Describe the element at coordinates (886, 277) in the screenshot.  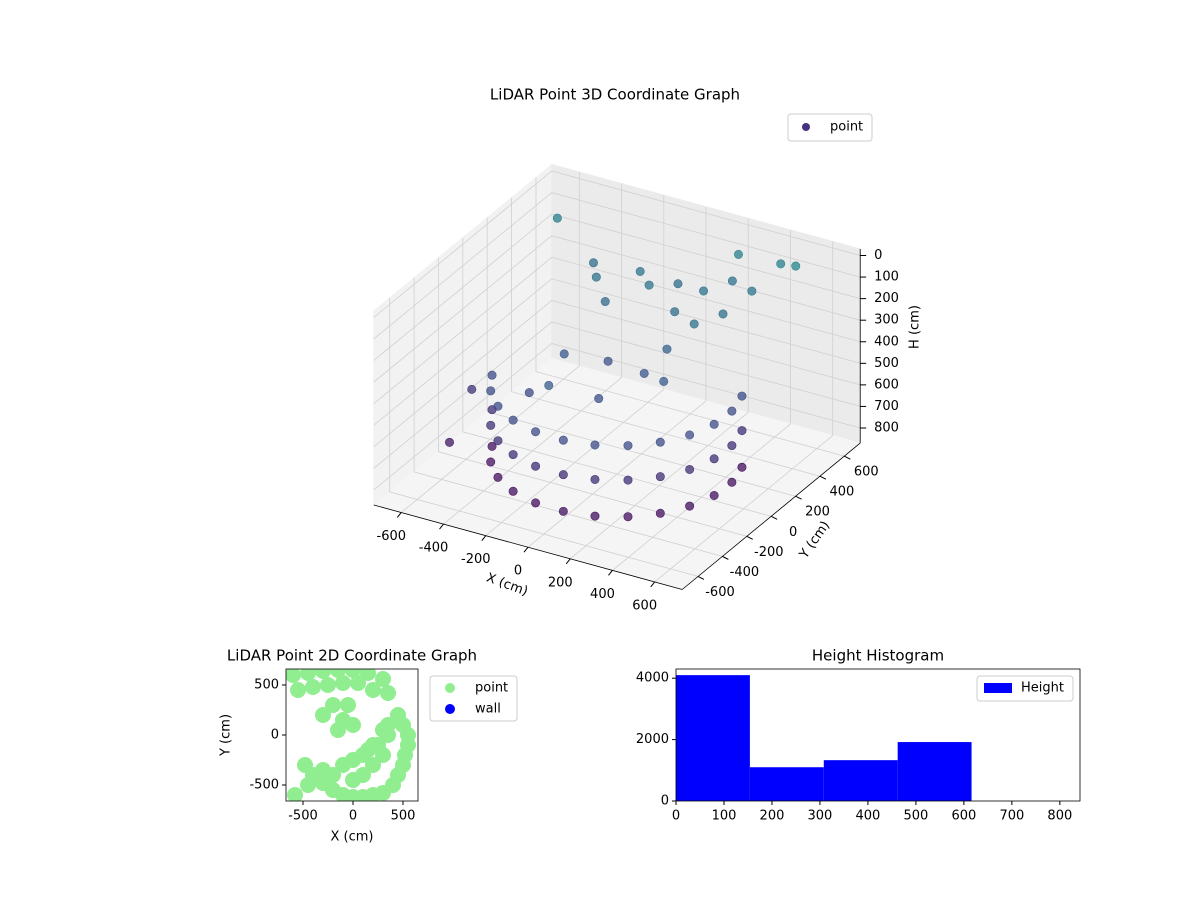
I see `z-tick-label: 100` at that location.